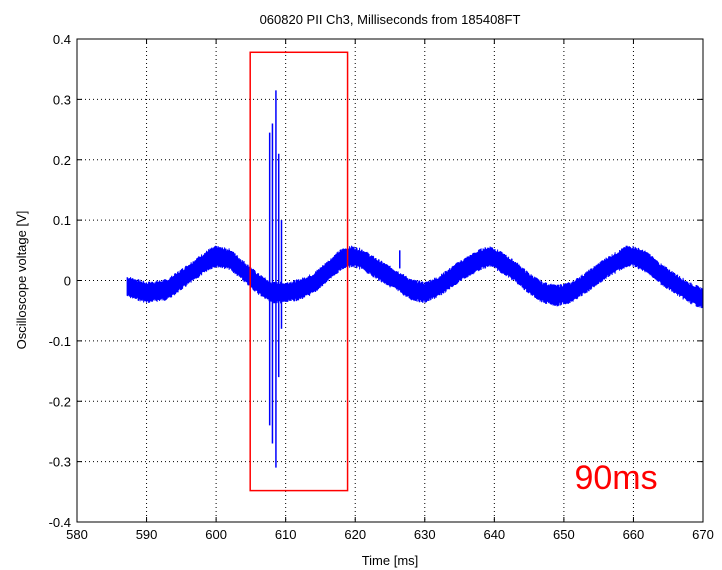 This screenshot has height=570, width=722. Describe the element at coordinates (21, 280) in the screenshot. I see `y-axis-label: Oscilloscope voltage [V]` at that location.